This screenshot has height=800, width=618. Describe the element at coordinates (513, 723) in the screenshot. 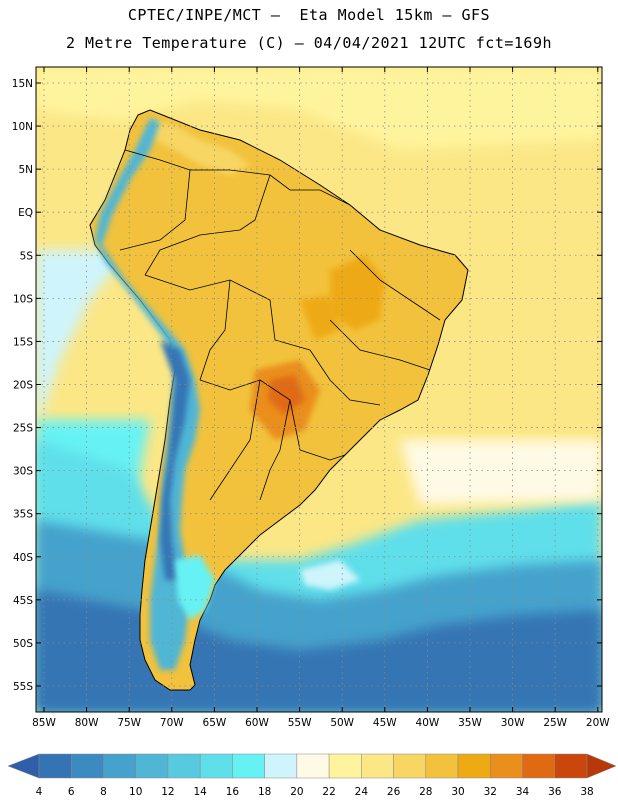

I see `longitude-label: 30W` at that location.